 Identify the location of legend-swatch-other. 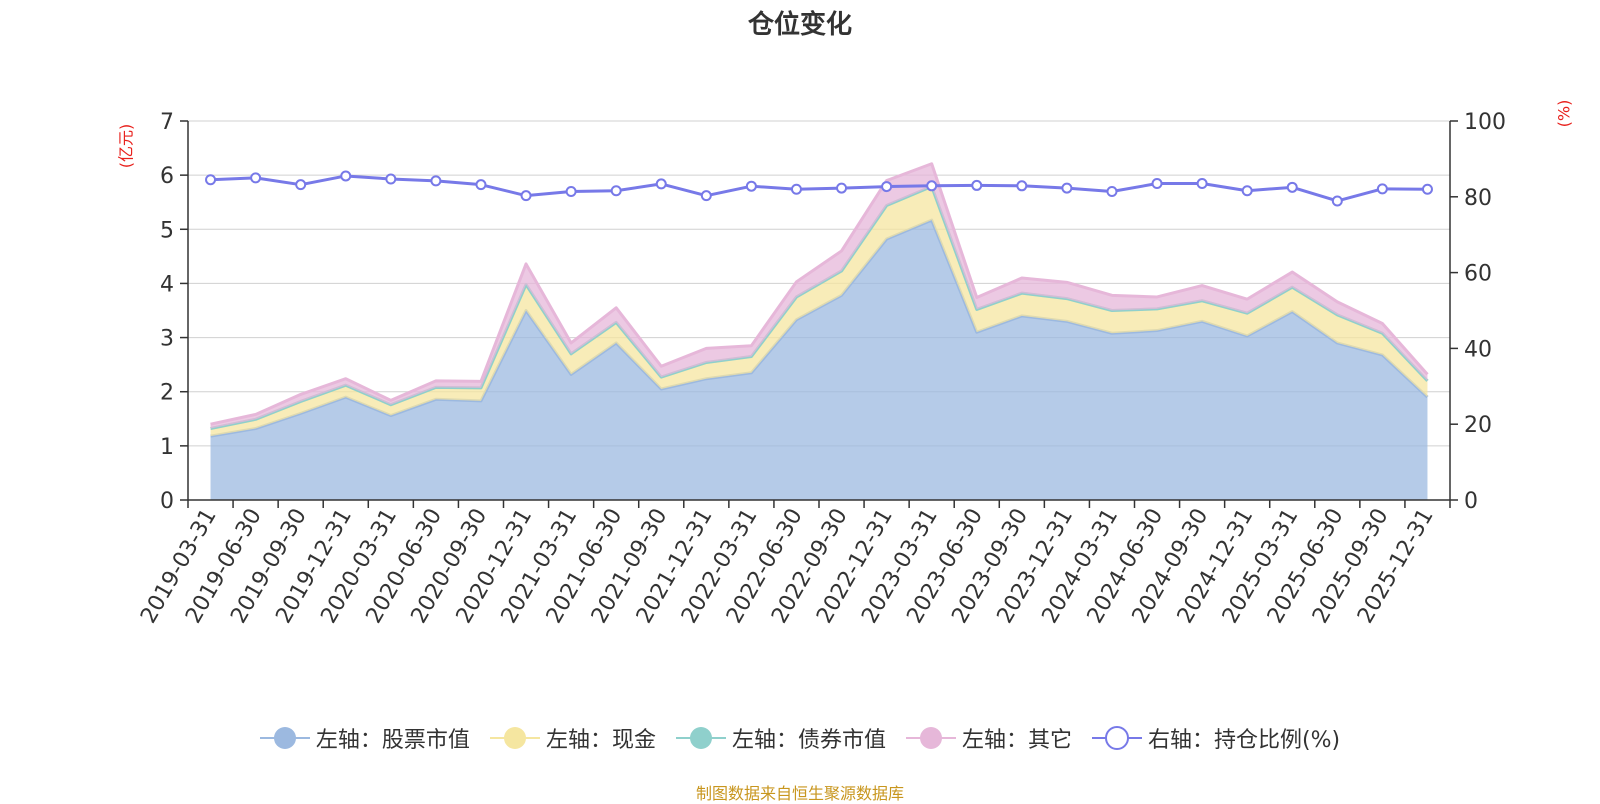
(930, 738).